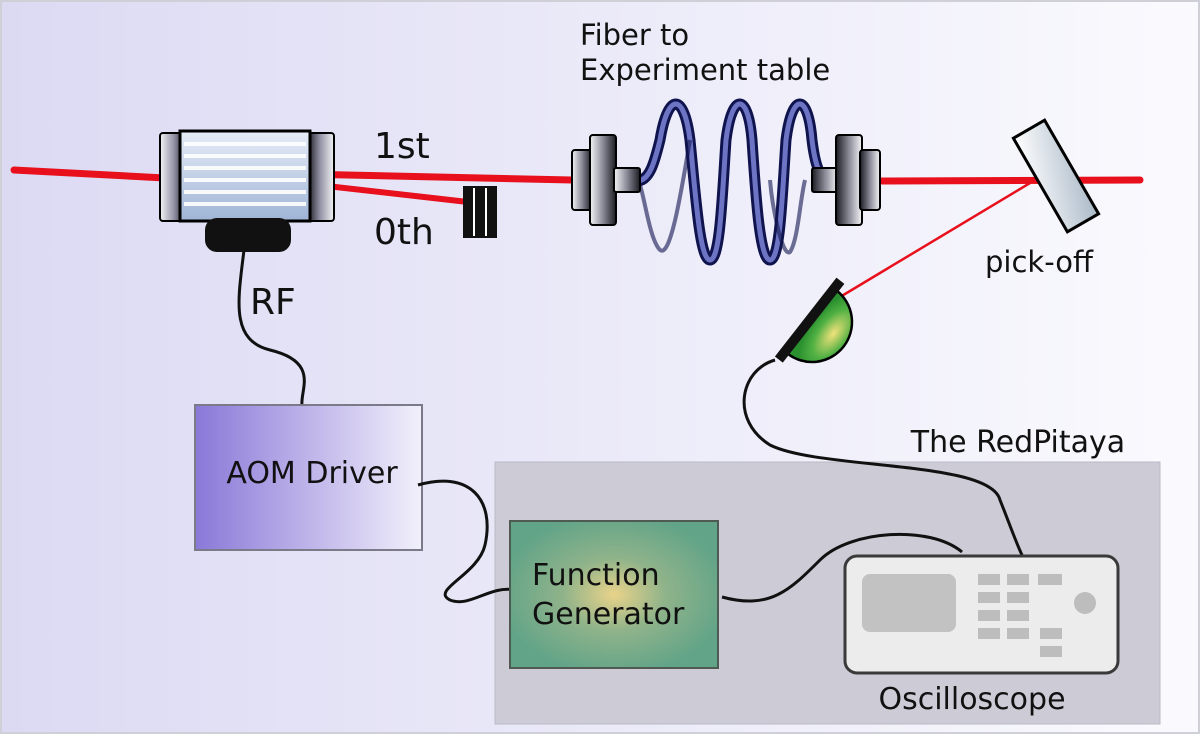  What do you see at coordinates (247, 190) in the screenshot?
I see `acousto-optic-modulator-icon` at bounding box center [247, 190].